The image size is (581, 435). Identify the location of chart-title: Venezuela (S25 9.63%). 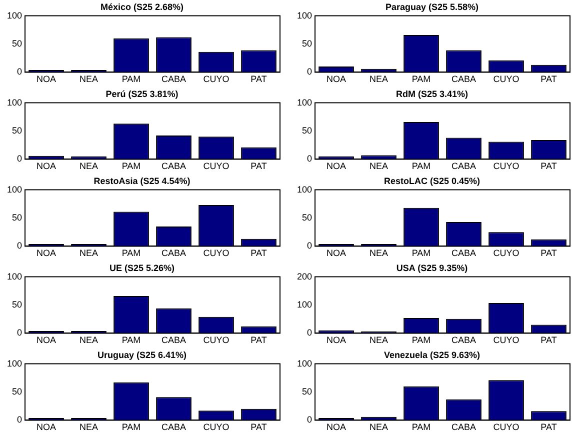
(432, 355).